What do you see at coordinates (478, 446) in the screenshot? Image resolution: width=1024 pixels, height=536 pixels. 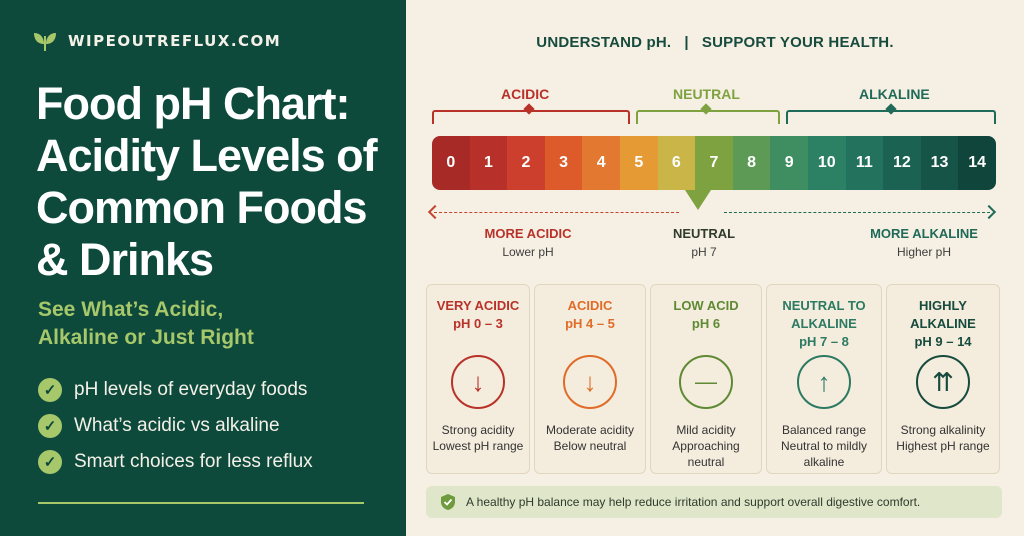 I see `card-desc-line: Lowest pH range` at bounding box center [478, 446].